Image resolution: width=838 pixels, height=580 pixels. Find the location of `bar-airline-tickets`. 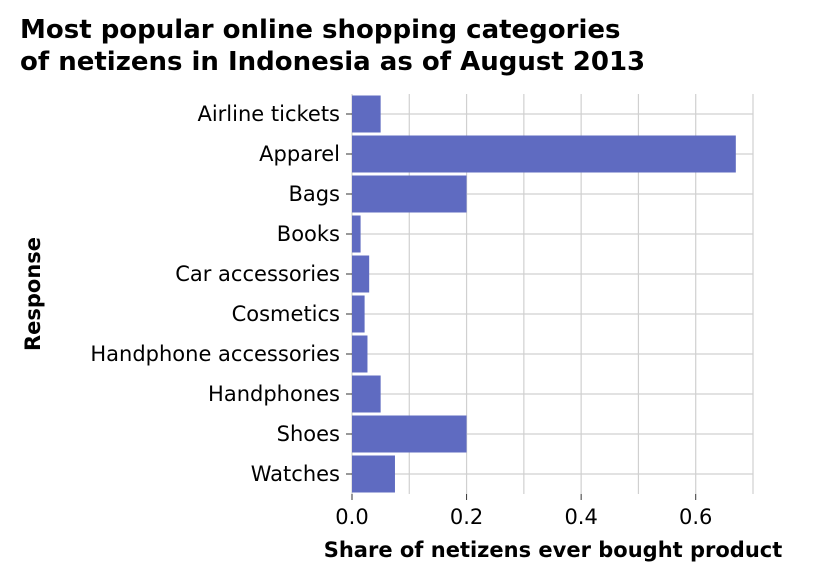

bar-airline-tickets is located at coordinates (366, 114).